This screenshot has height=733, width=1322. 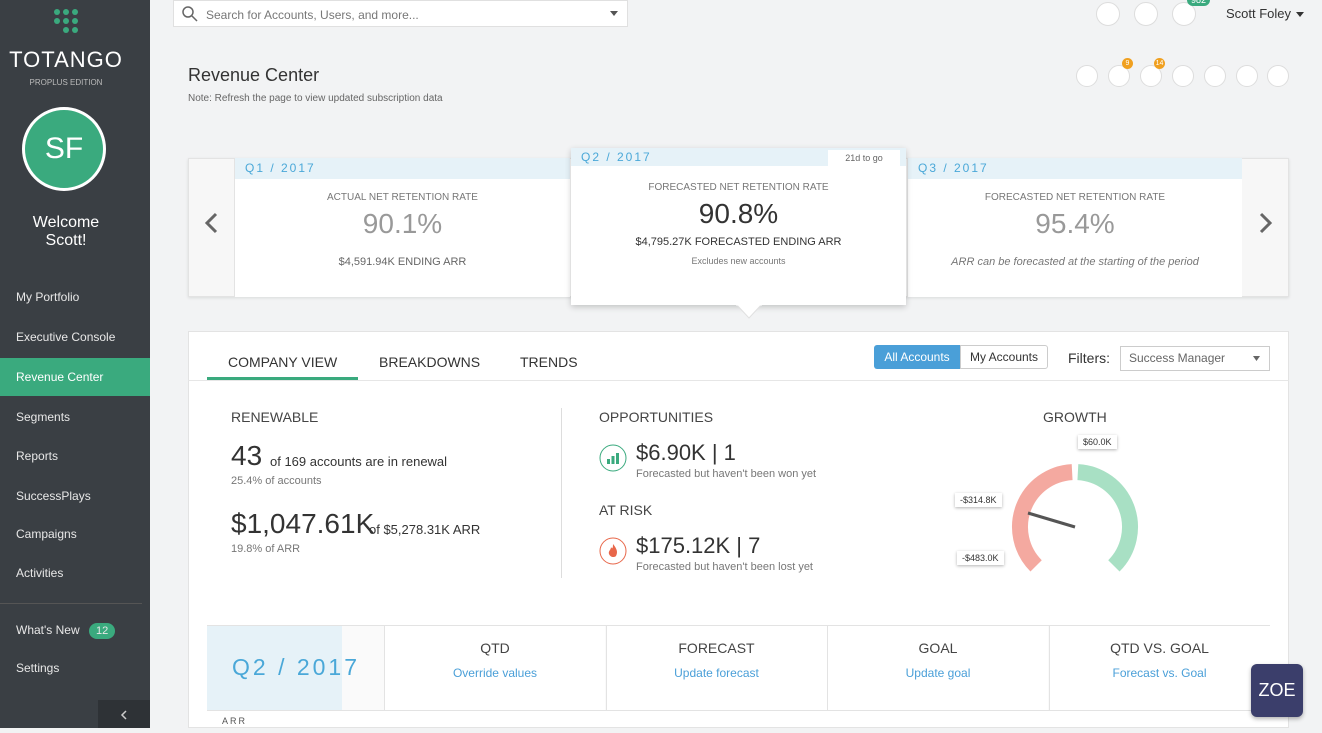 I want to click on nav-item: What's New 12, so click(x=75, y=630).